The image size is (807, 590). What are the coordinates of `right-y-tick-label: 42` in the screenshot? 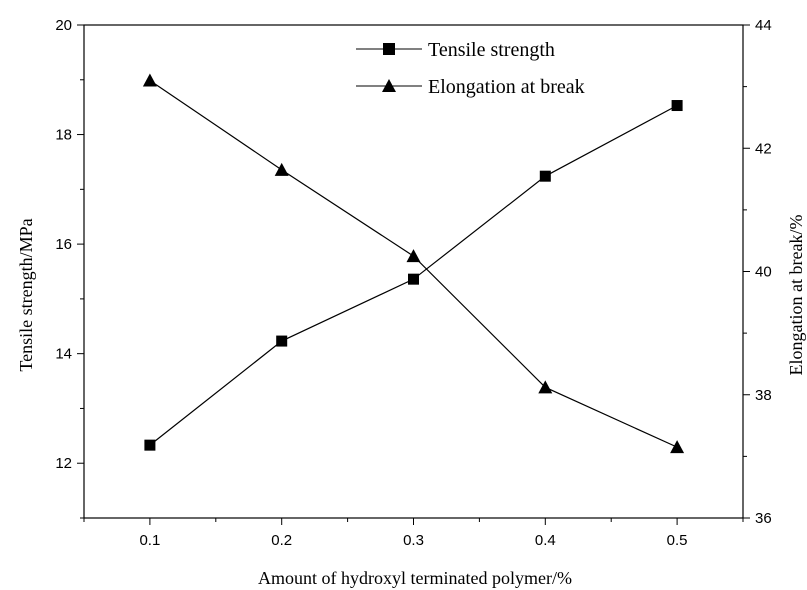 It's located at (763, 148).